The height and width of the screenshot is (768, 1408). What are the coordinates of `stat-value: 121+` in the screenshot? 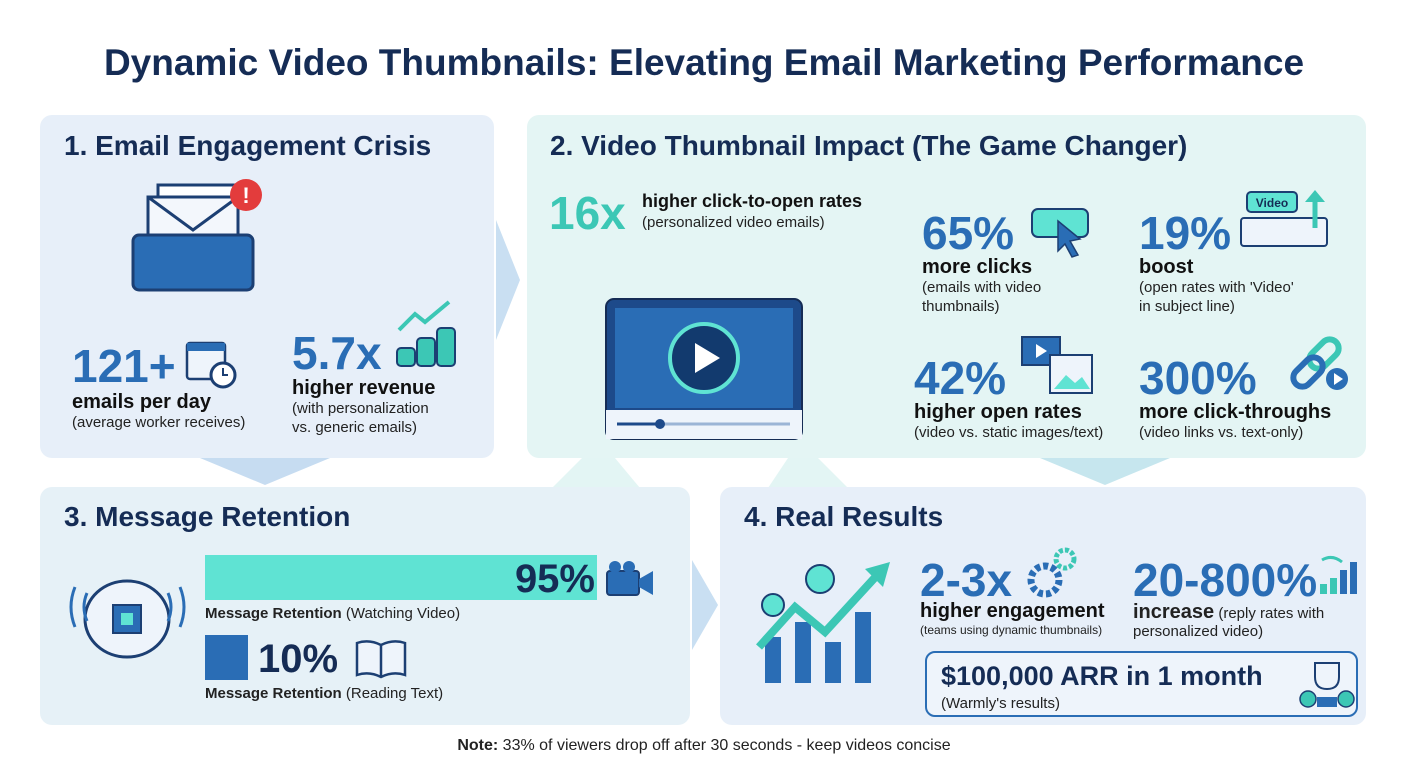 It's located at (124, 366).